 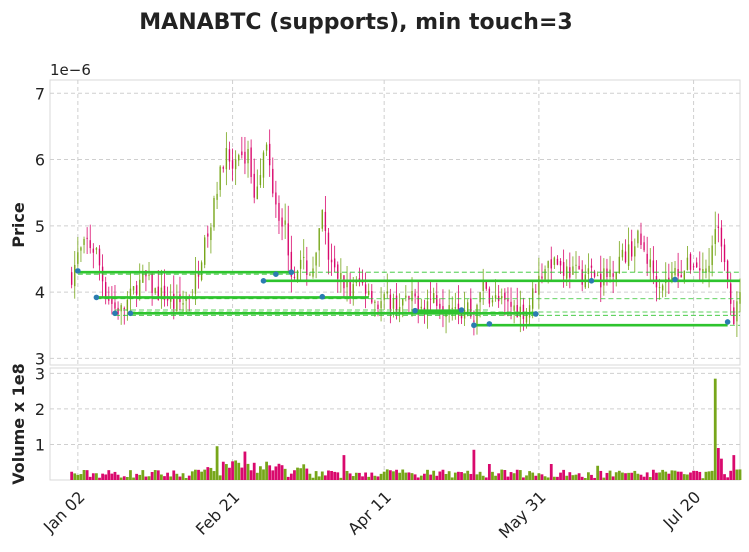 I want to click on support-lines, so click(x=408, y=298).